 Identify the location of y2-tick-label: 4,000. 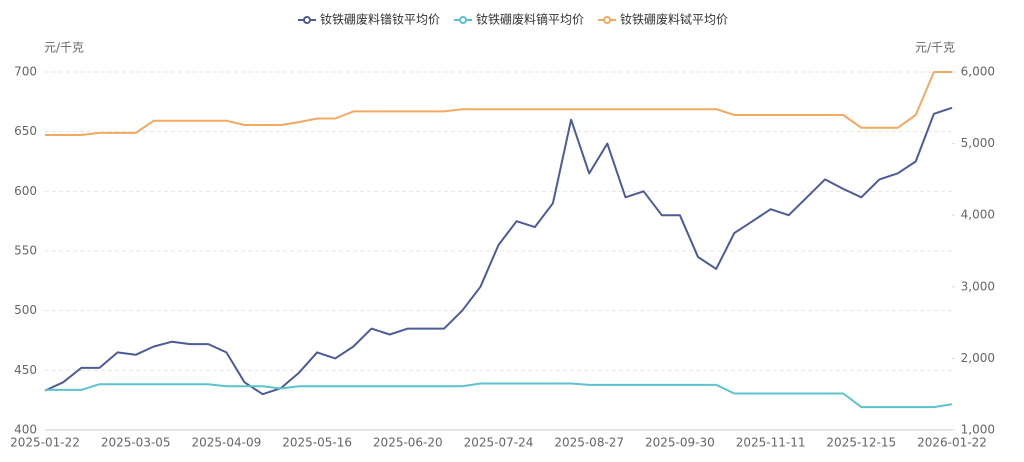
(978, 215).